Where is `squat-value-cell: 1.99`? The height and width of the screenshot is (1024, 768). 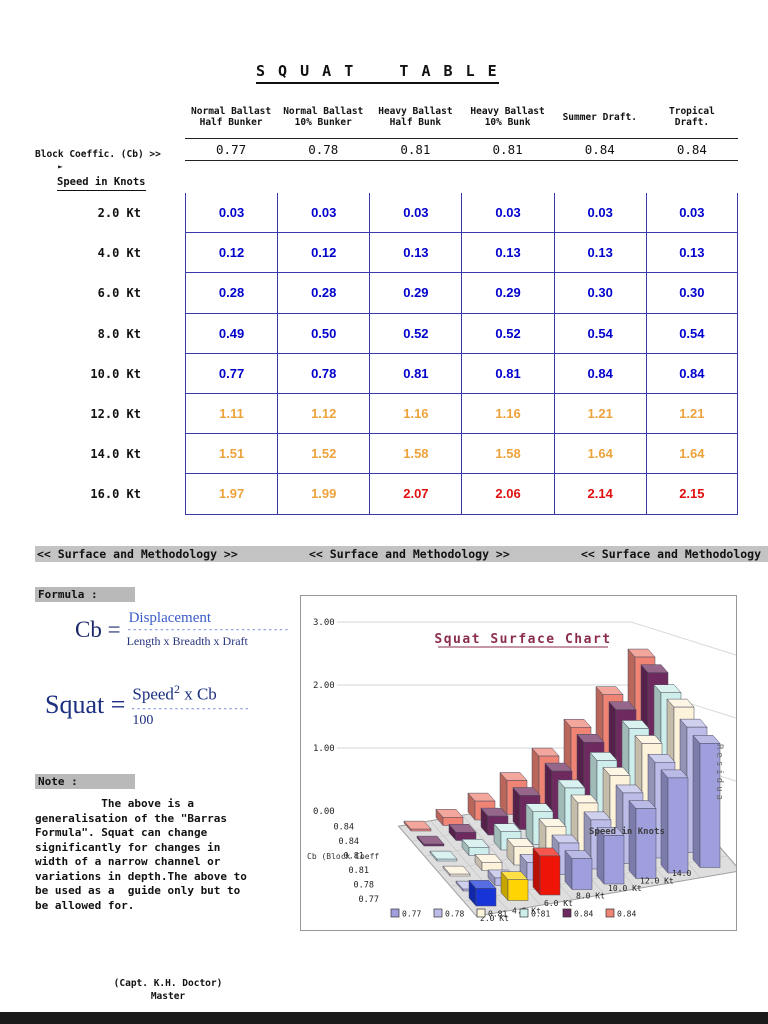
squat-value-cell: 1.99 is located at coordinates (323, 494).